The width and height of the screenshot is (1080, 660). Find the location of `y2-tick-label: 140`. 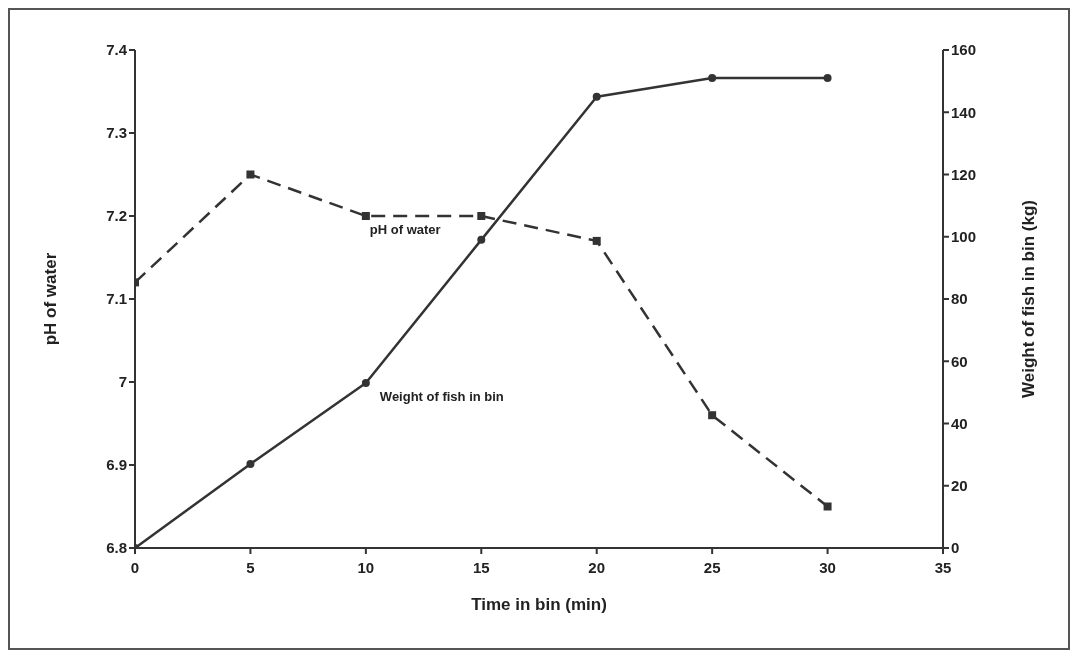

y2-tick-label: 140 is located at coordinates (964, 112).